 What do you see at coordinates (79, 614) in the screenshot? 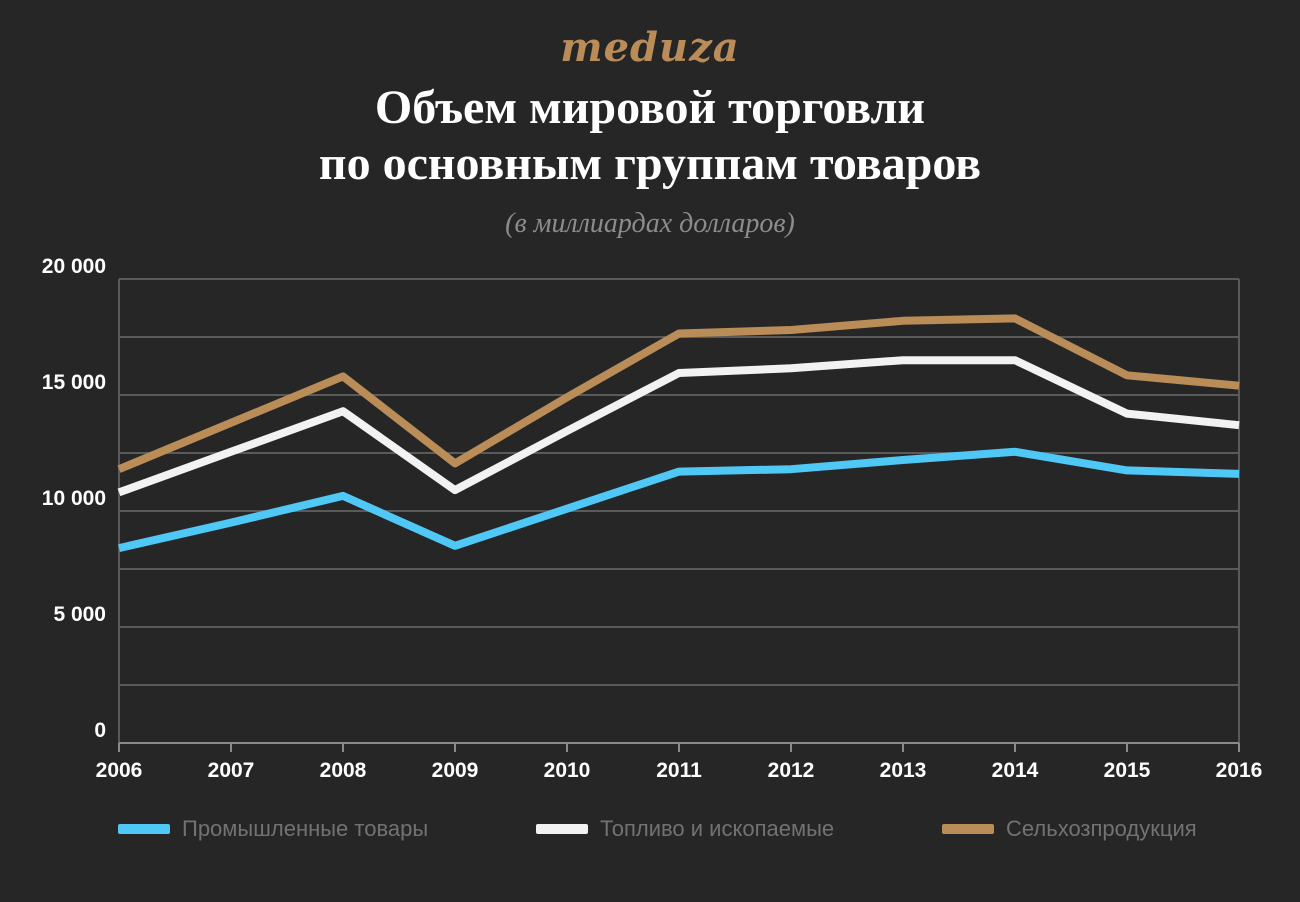
I see `y-tick-label-5000: 5 000` at bounding box center [79, 614].